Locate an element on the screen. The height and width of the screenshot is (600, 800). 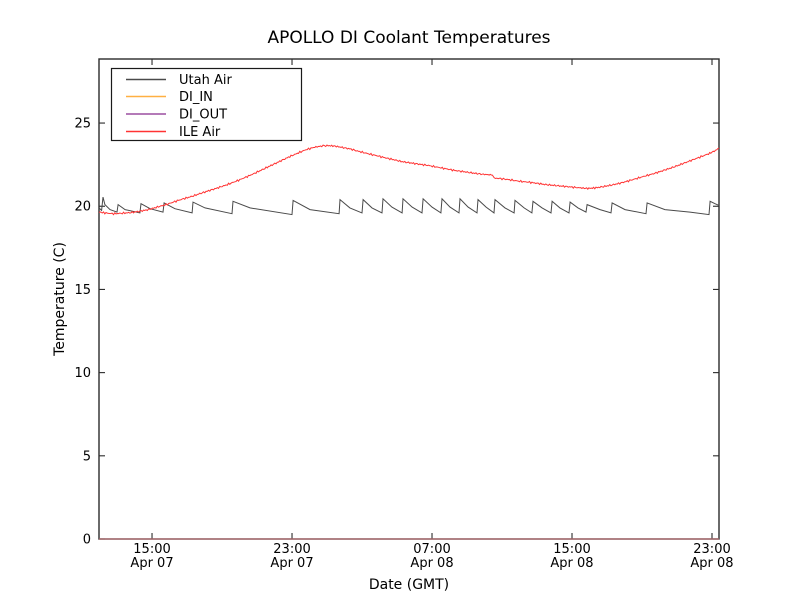
x-axis-label: Date (GMT) is located at coordinates (409, 585).